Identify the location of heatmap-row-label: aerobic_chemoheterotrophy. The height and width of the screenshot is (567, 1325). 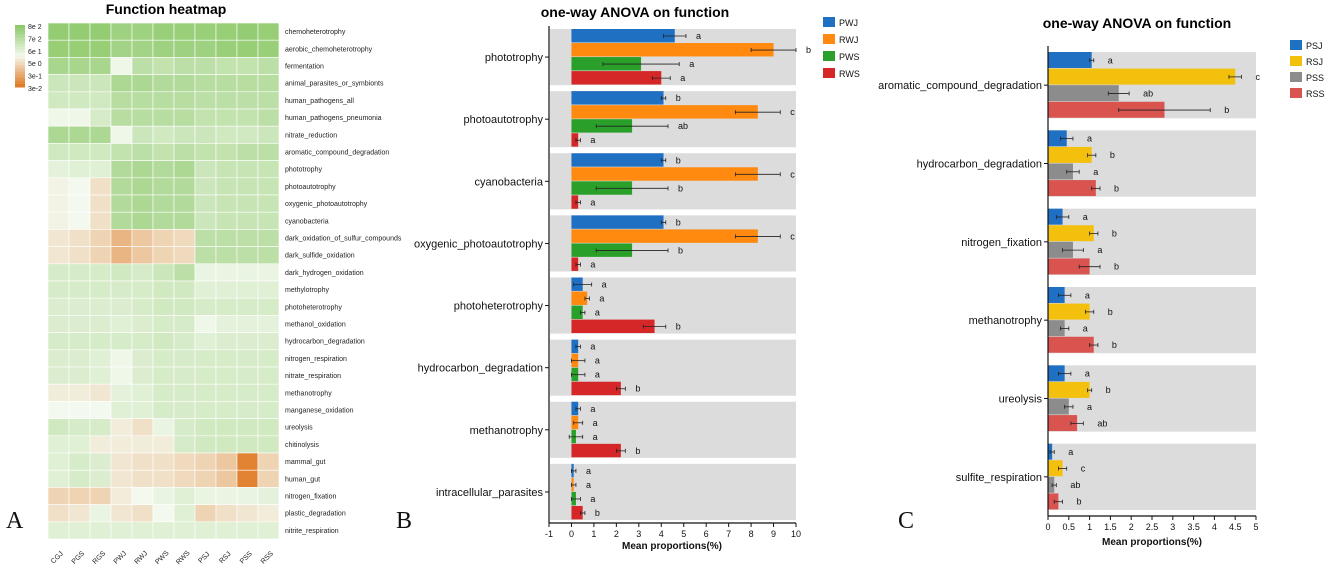
(329, 49).